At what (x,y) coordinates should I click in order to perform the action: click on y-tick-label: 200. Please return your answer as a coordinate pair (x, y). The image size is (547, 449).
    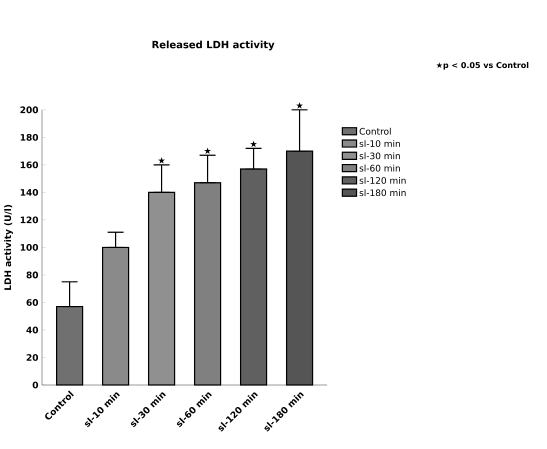
    Looking at the image, I should click on (29, 110).